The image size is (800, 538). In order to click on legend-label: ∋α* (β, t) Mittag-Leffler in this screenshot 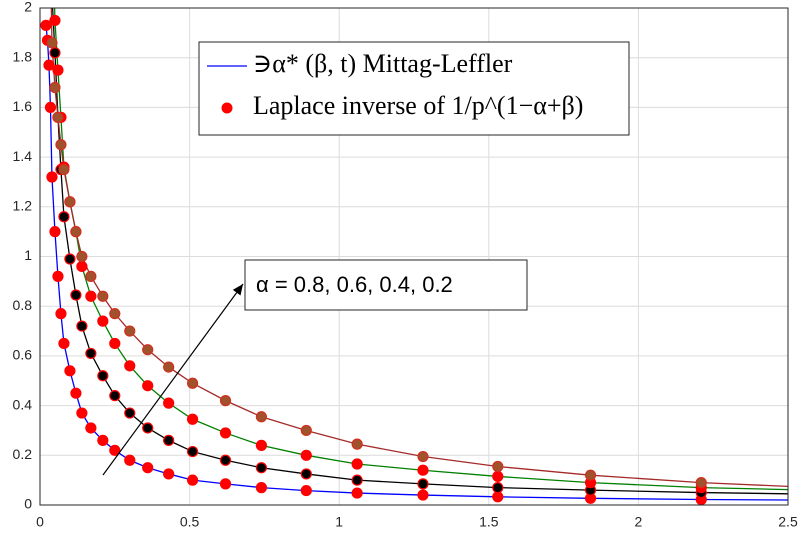, I will do `click(383, 63)`.